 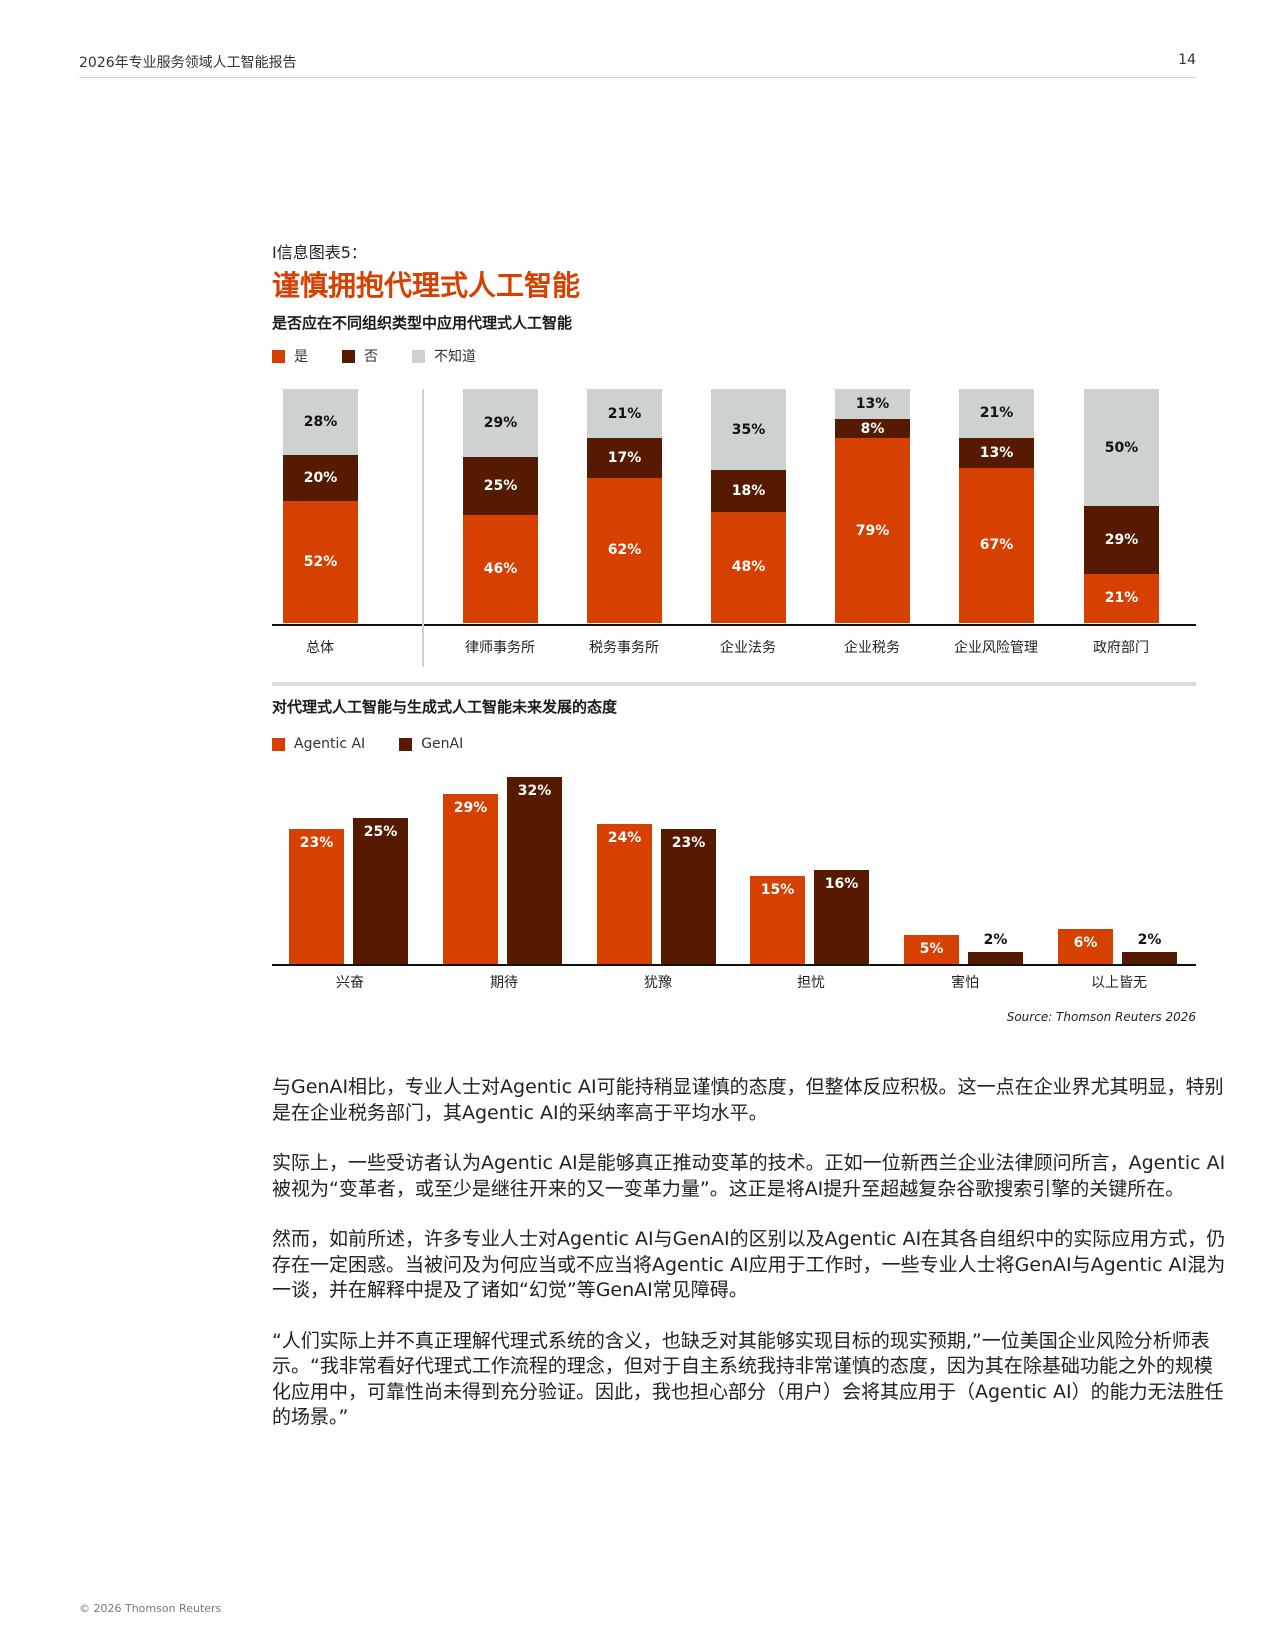 I want to click on stacked-bar: 21% 29% 50%, so click(x=1121, y=506).